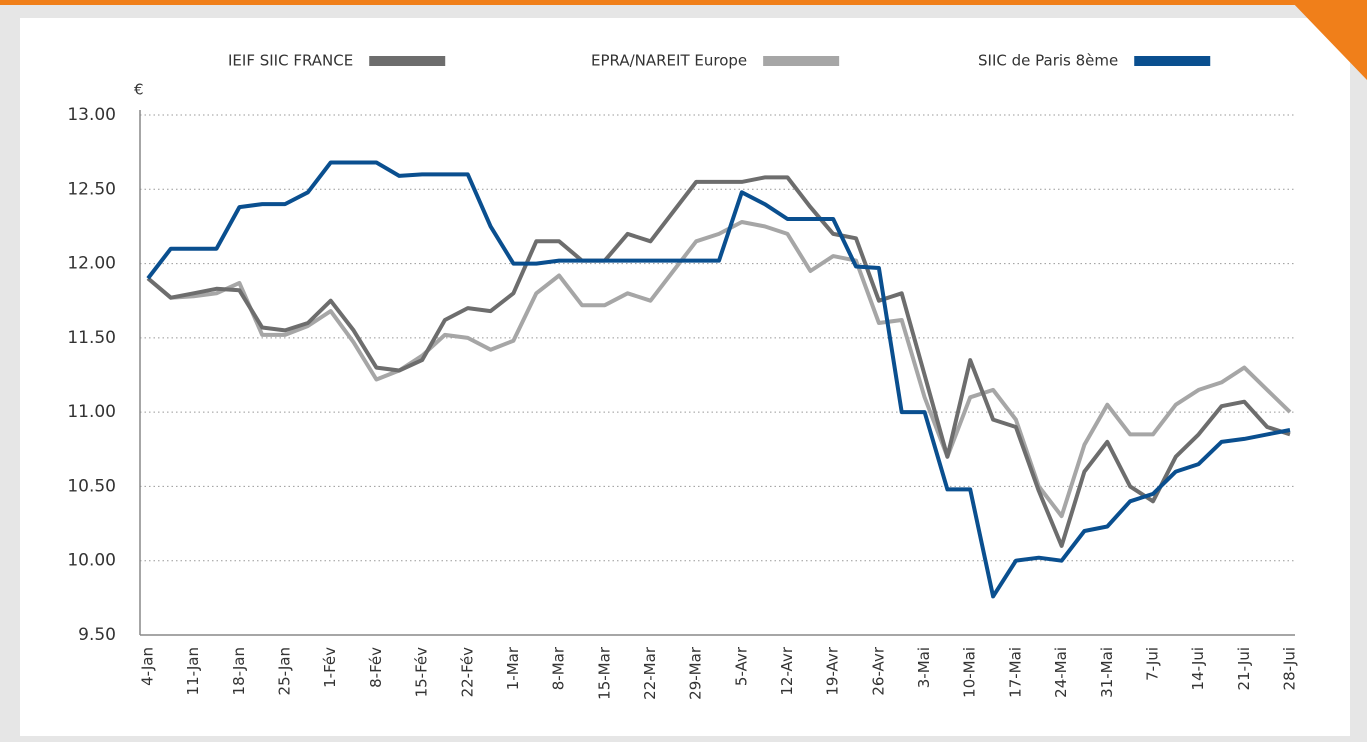  I want to click on x-tick-label: 25-Jan, so click(285, 671).